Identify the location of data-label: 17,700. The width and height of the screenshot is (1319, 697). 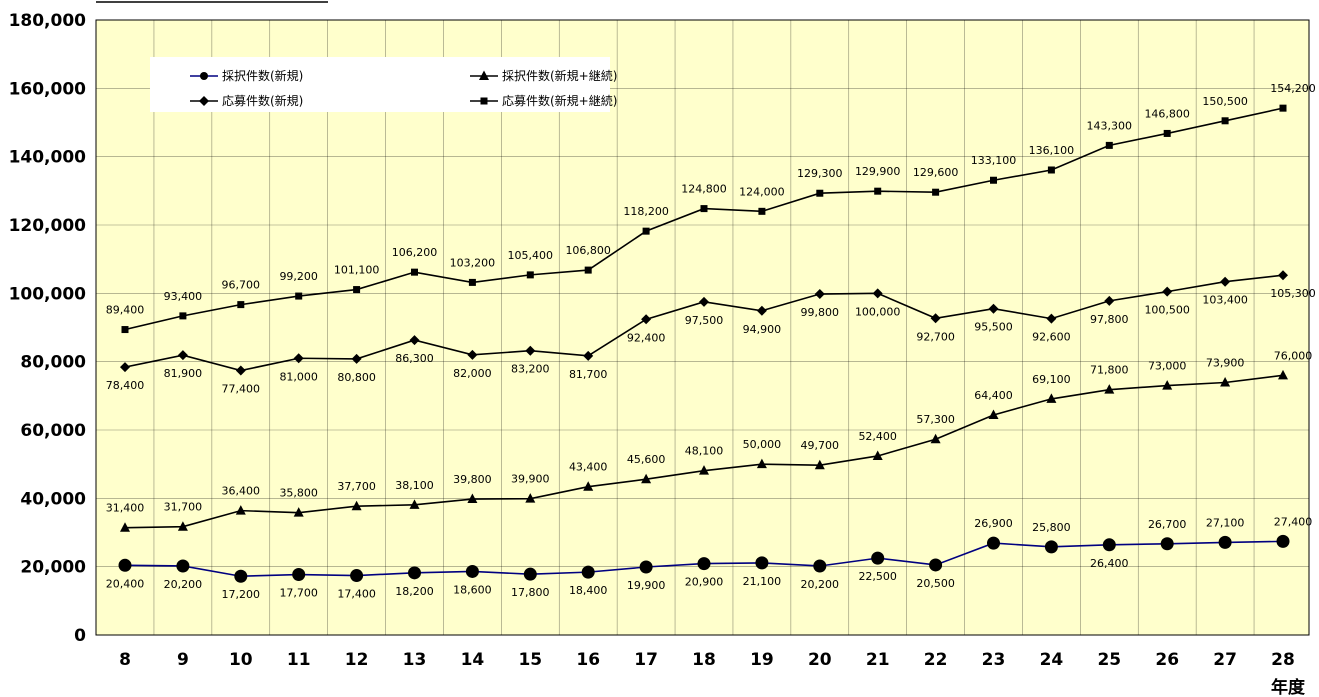
(298, 593).